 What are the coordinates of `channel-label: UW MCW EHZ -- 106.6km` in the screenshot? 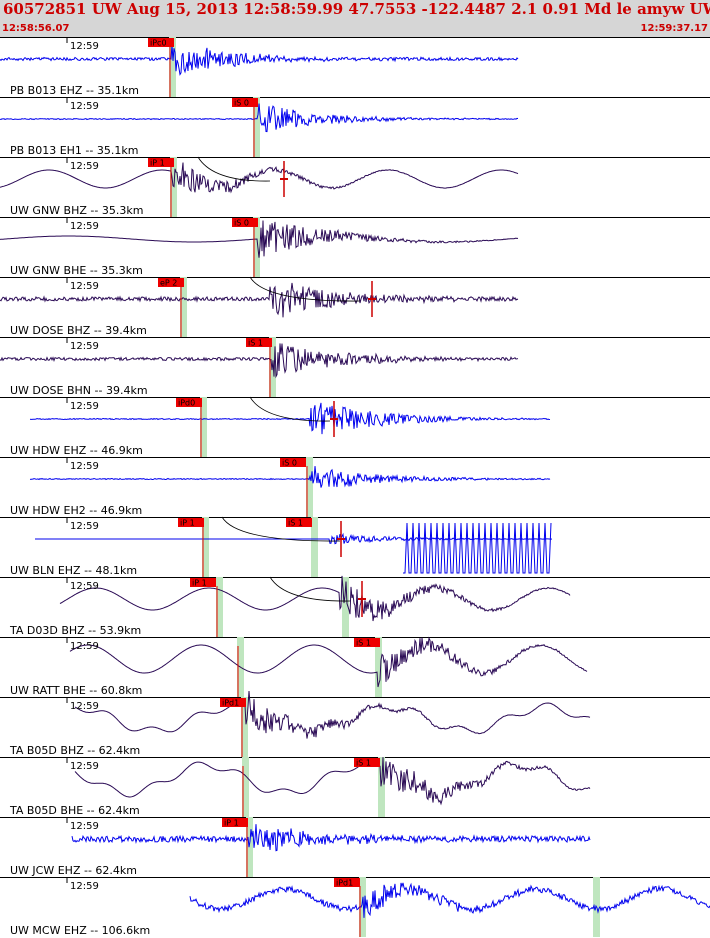 It's located at (80, 930).